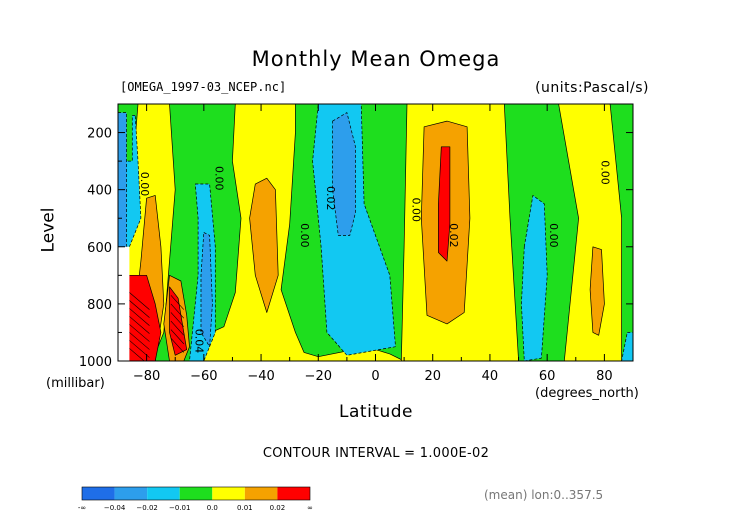  Describe the element at coordinates (376, 453) in the screenshot. I see `contour-interval-label: CONTOUR INTERVAL = 1.000E-02` at that location.